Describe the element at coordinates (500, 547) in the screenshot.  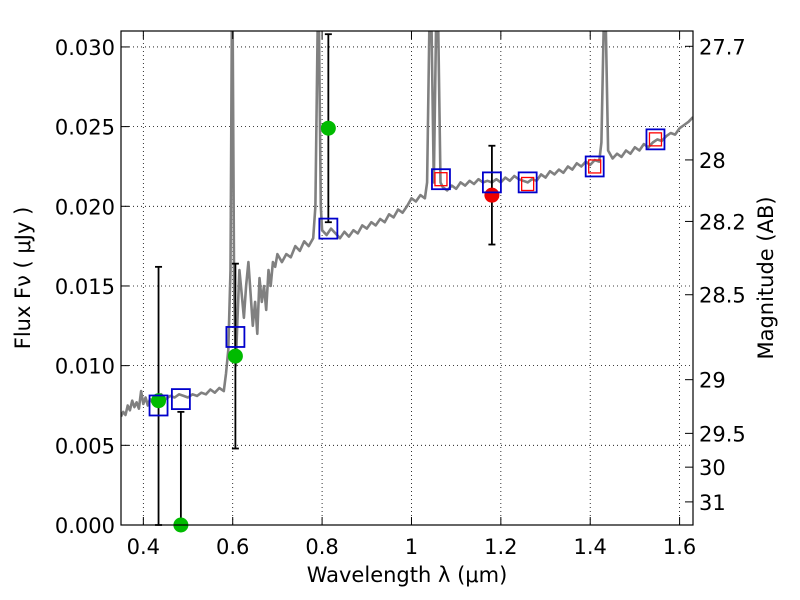
I see `x-tick-label: 1.2` at that location.